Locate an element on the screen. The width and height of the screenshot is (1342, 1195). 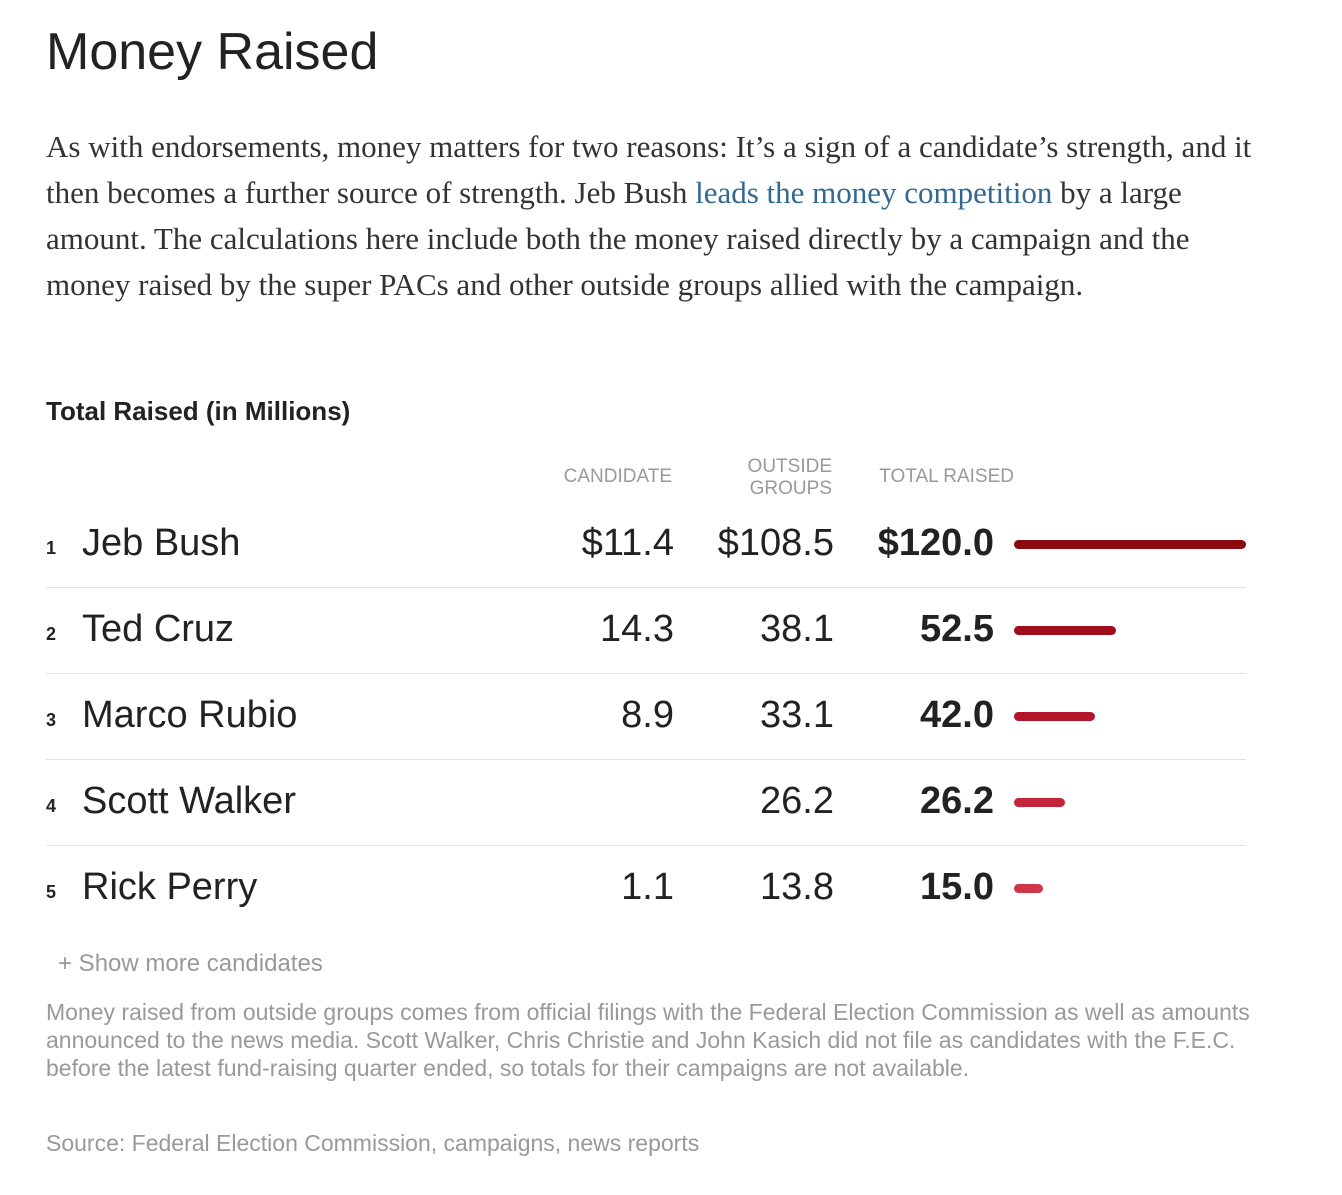
row-rank: 1 is located at coordinates (51, 548).